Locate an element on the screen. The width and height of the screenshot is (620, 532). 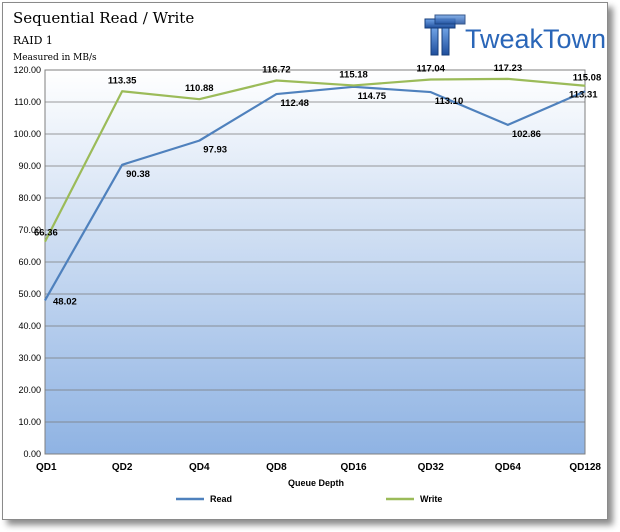
y-tick-label: 0.00 is located at coordinates (32, 454).